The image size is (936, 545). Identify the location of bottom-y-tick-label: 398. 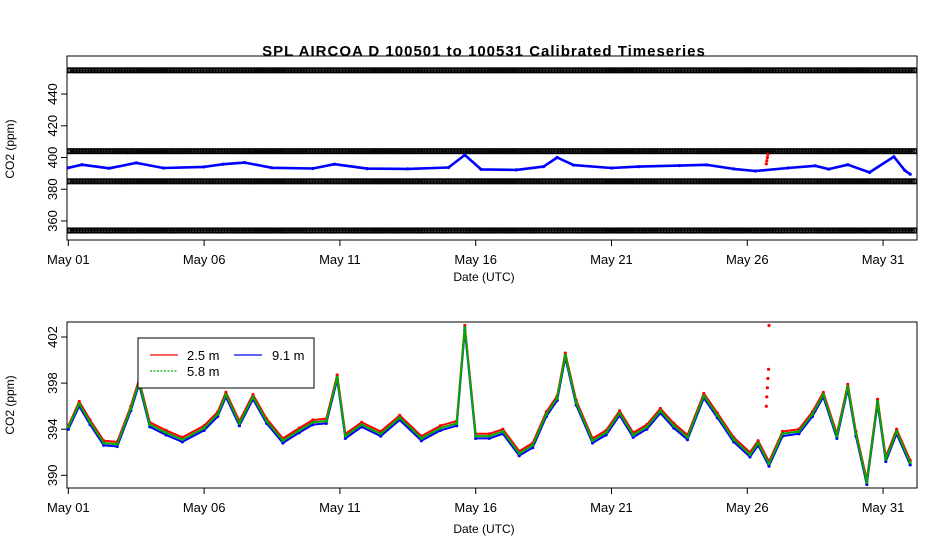
(52, 383).